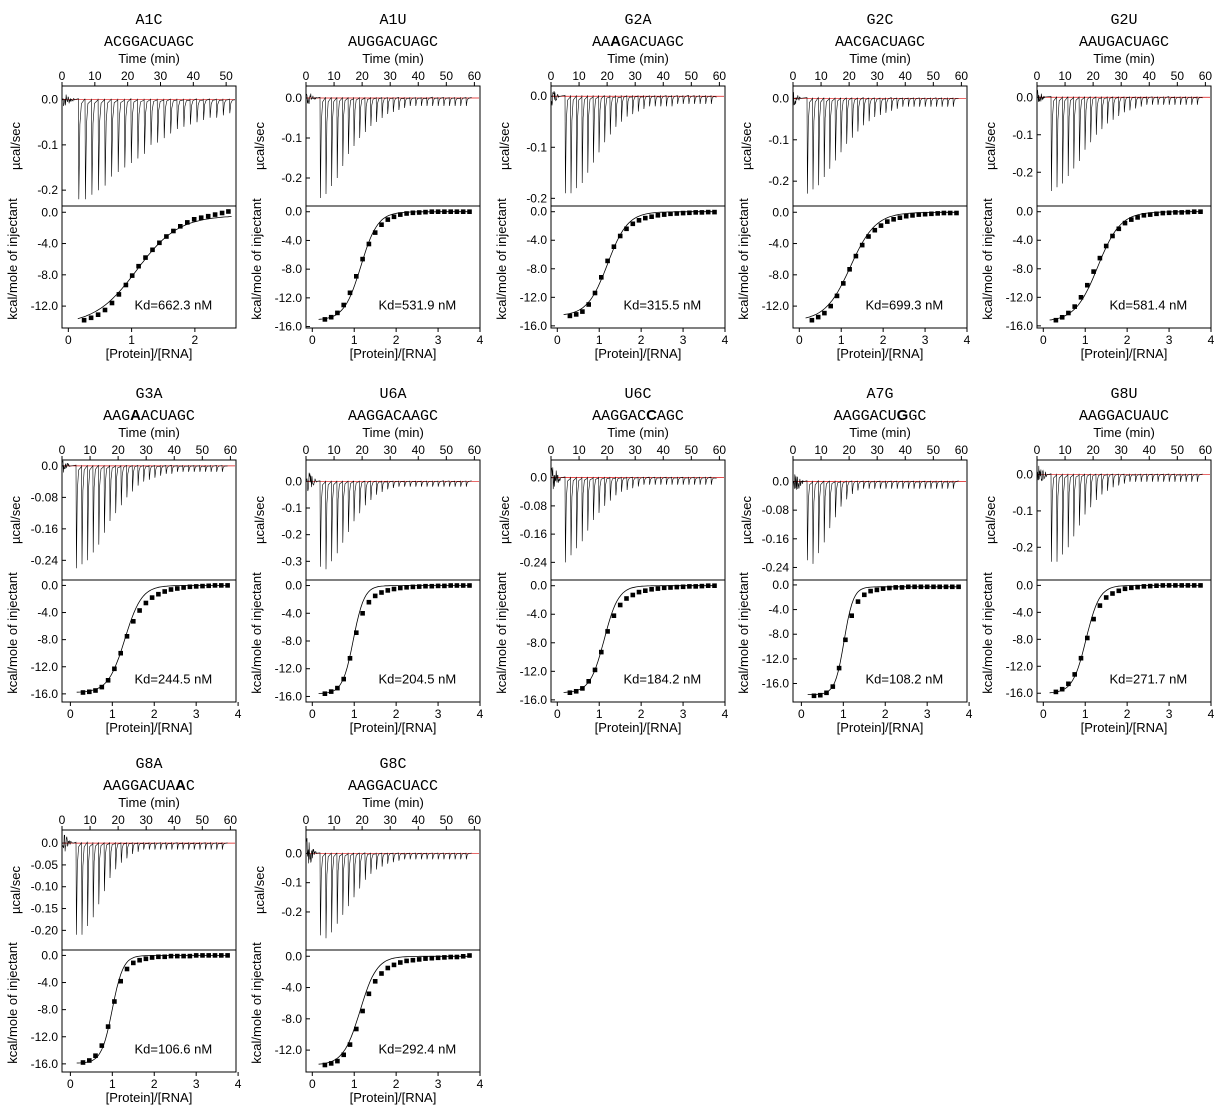 This screenshot has height=1118, width=1217. I want to click on kd-label: Kd=662.3 nM, so click(174, 305).